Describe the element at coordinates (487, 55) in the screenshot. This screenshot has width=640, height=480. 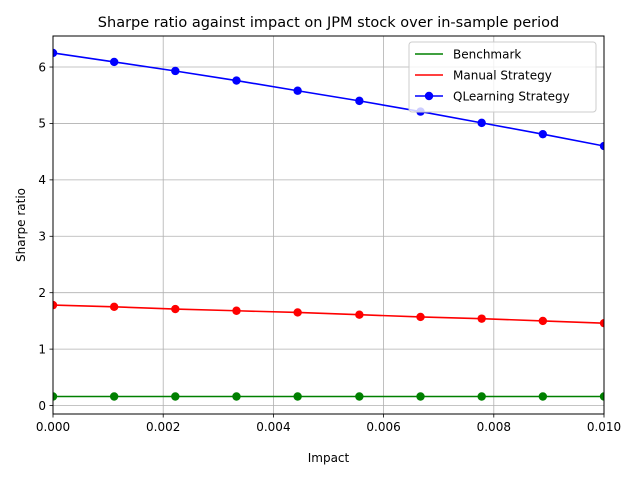
I see `legend-label-benchmark: Benchmark` at that location.